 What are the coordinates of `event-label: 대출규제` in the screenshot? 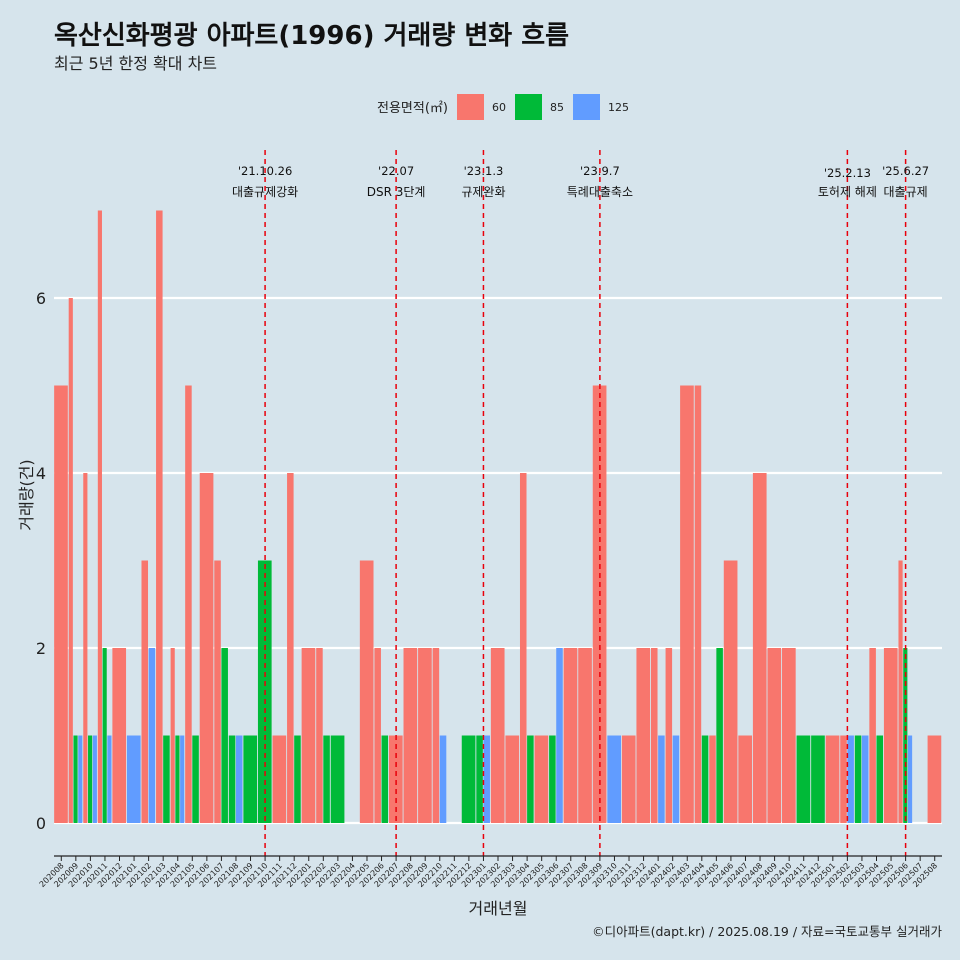 It's located at (906, 192).